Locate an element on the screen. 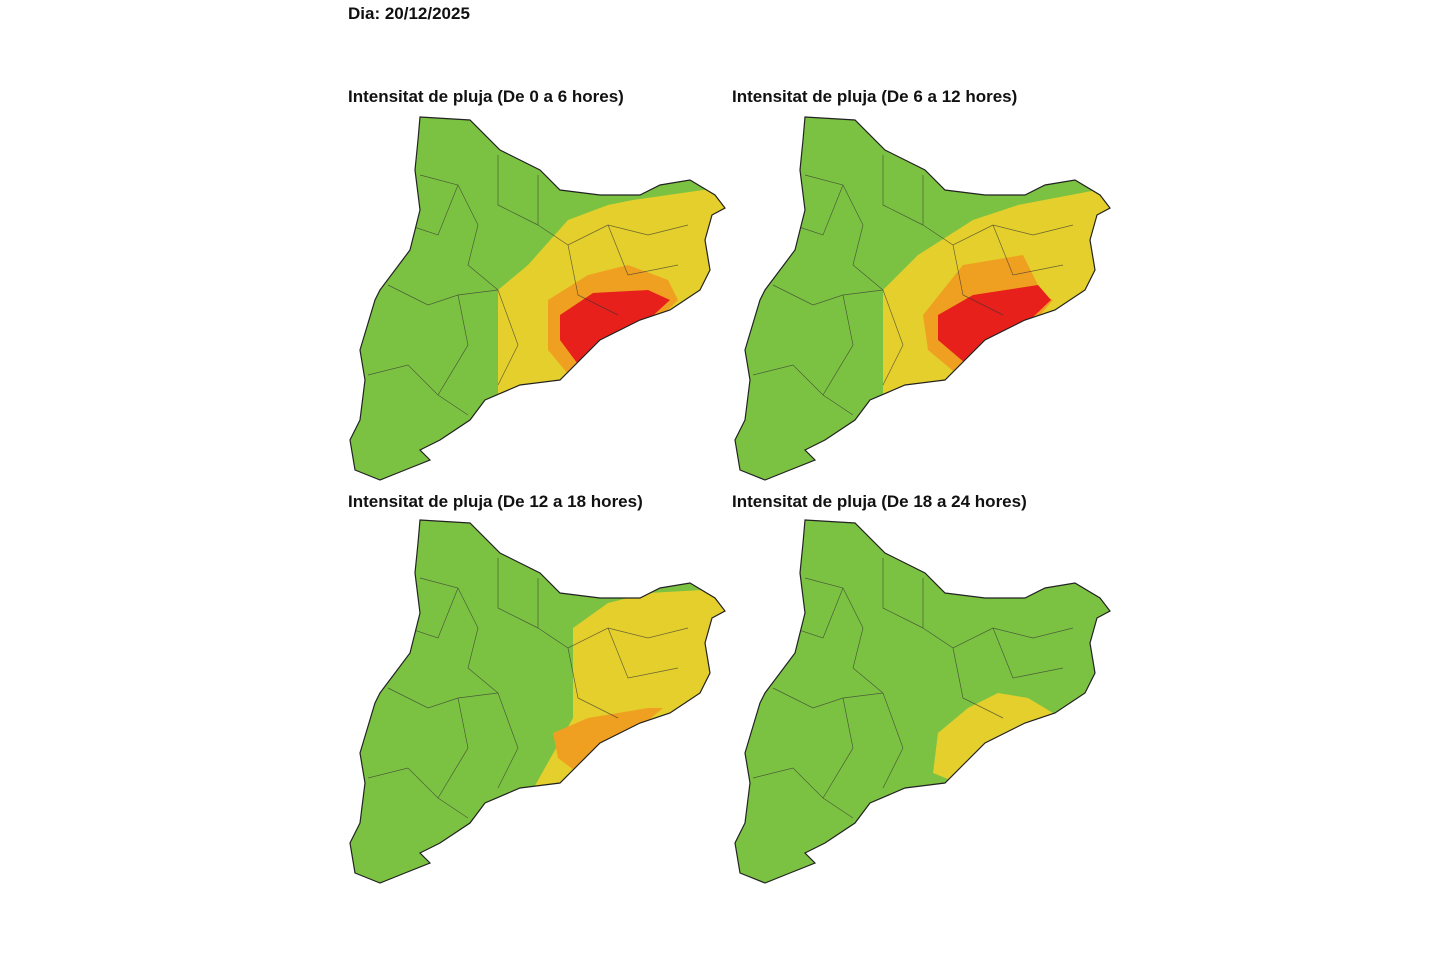 The height and width of the screenshot is (961, 1440). date-title: Dia: 20/12/2025 is located at coordinates (409, 13).